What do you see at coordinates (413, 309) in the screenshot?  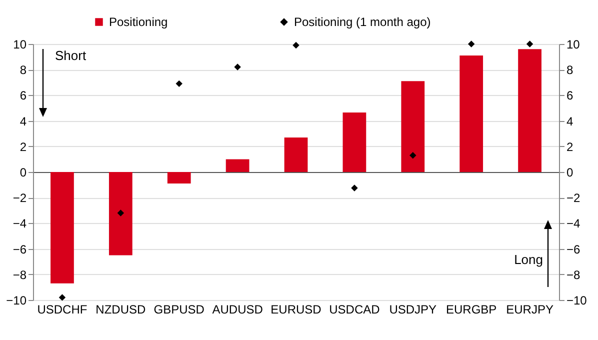 I see `x-tick-label: USDJPY` at bounding box center [413, 309].